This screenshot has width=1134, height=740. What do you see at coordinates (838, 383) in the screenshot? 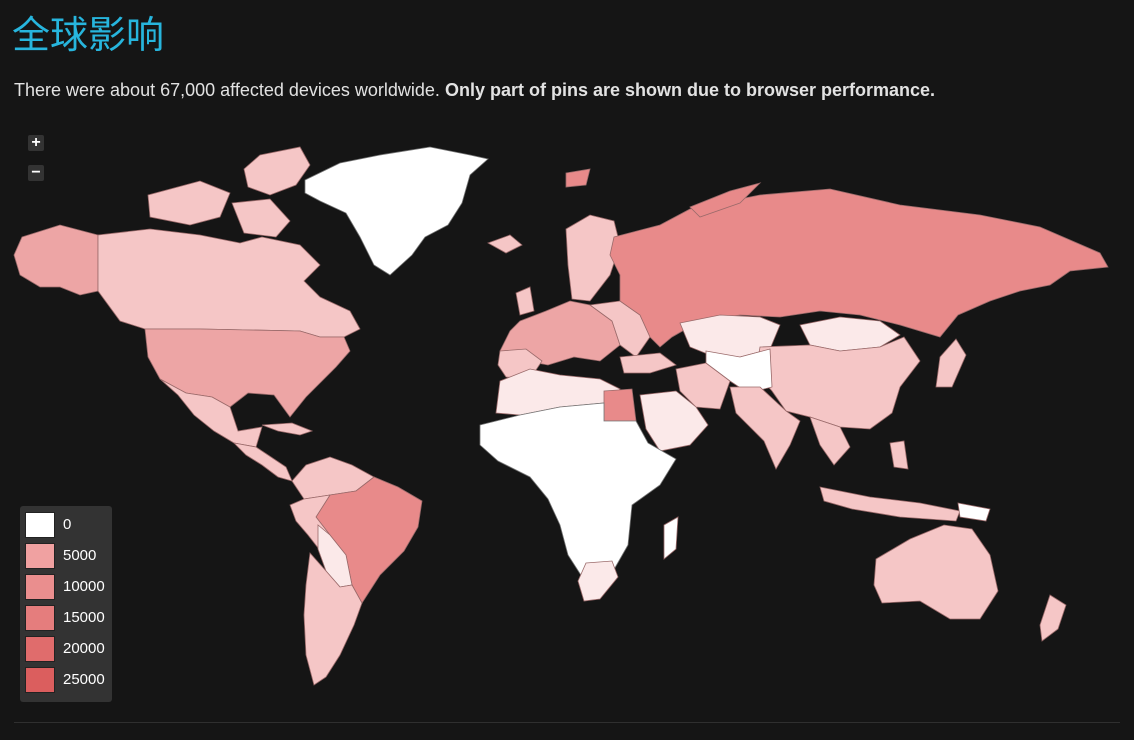
I see `china` at bounding box center [838, 383].